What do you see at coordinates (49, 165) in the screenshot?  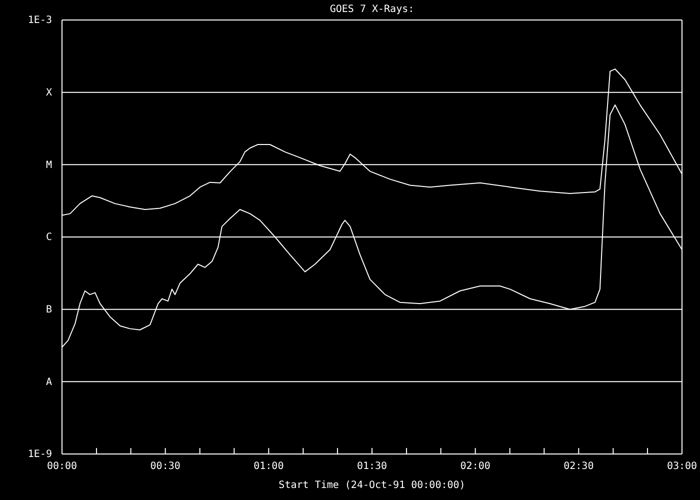 I see `y-tick-label: M` at bounding box center [49, 165].